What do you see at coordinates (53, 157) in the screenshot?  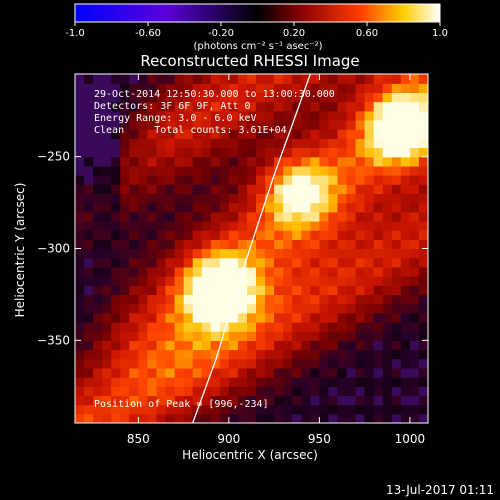 I see `y-tick-label: −250` at bounding box center [53, 157].